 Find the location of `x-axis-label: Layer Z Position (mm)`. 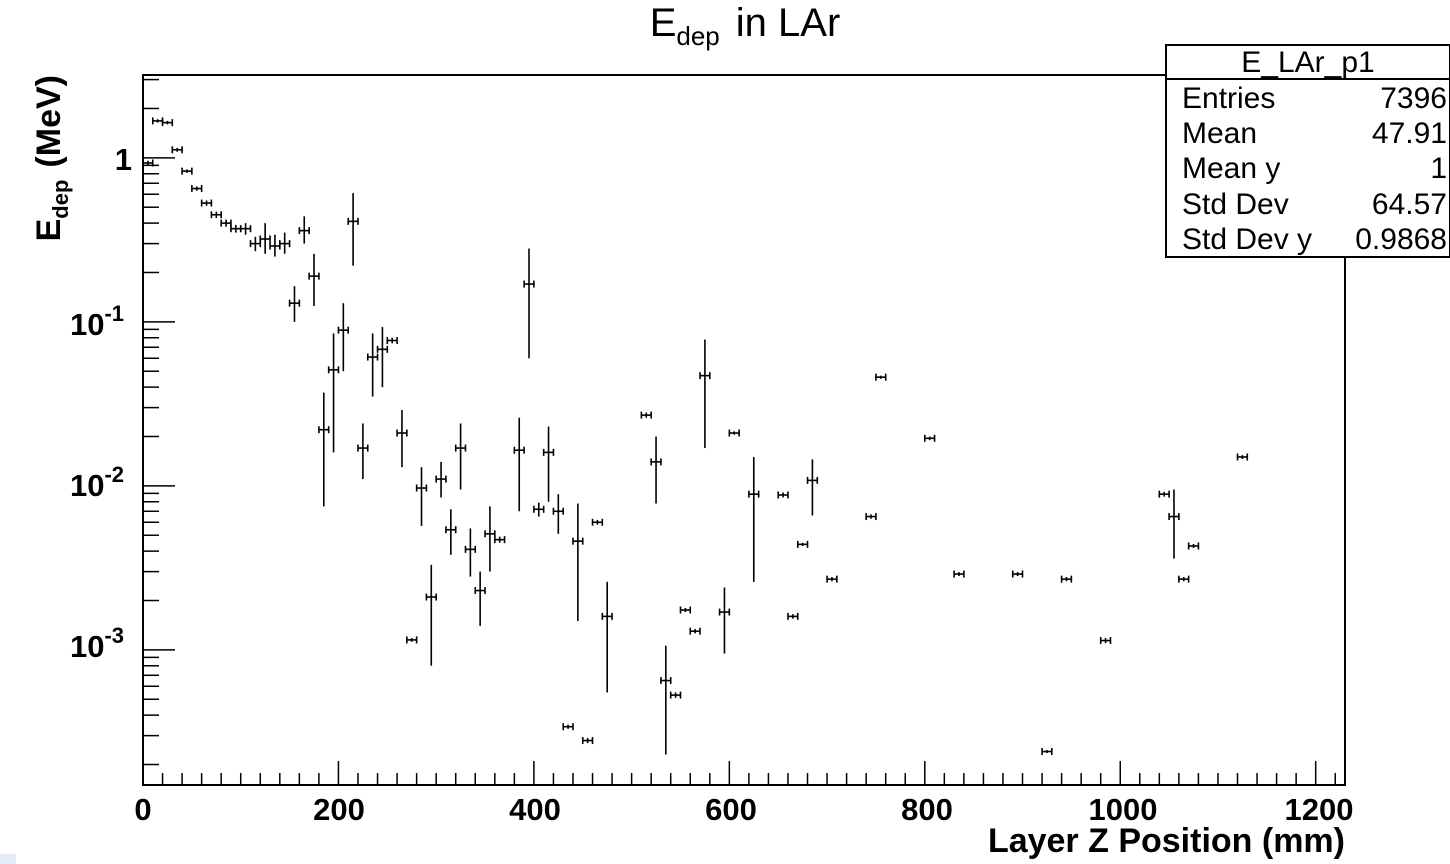

x-axis-label: Layer Z Position (mm) is located at coordinates (1166, 841).